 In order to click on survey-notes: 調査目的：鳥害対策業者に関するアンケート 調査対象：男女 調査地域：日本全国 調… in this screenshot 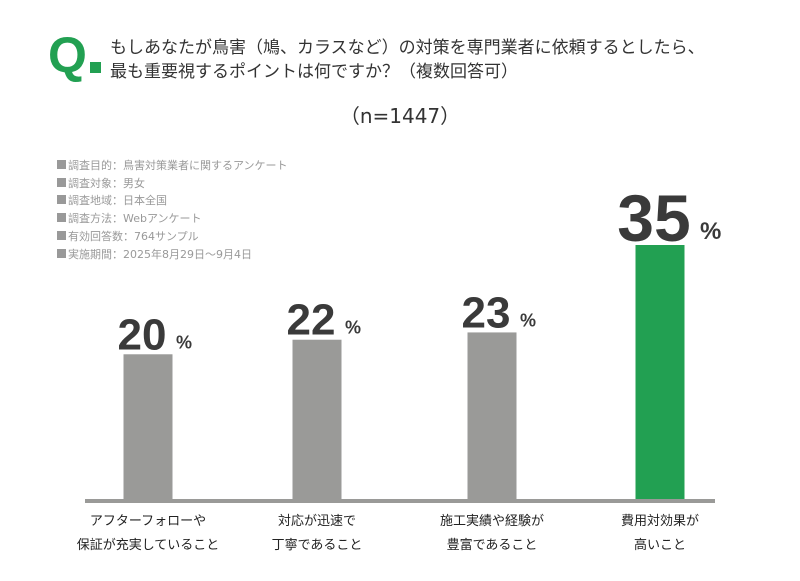, I will do `click(172, 210)`.